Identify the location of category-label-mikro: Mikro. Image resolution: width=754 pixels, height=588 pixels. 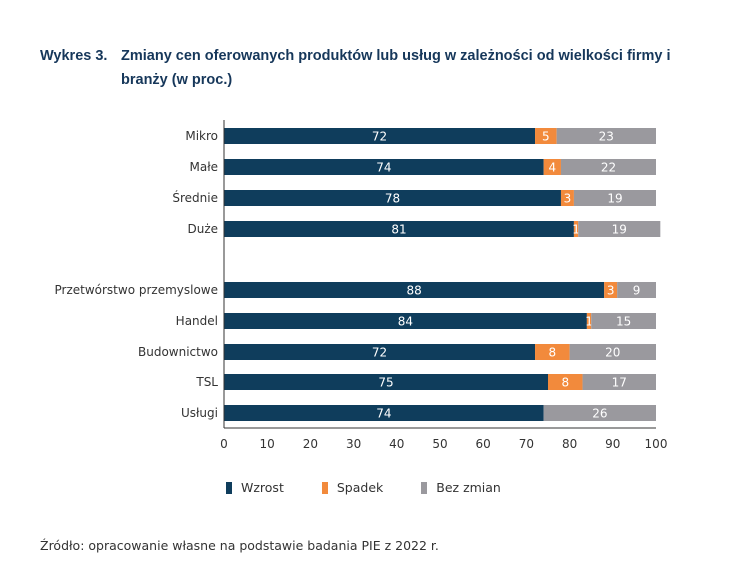
(201, 136).